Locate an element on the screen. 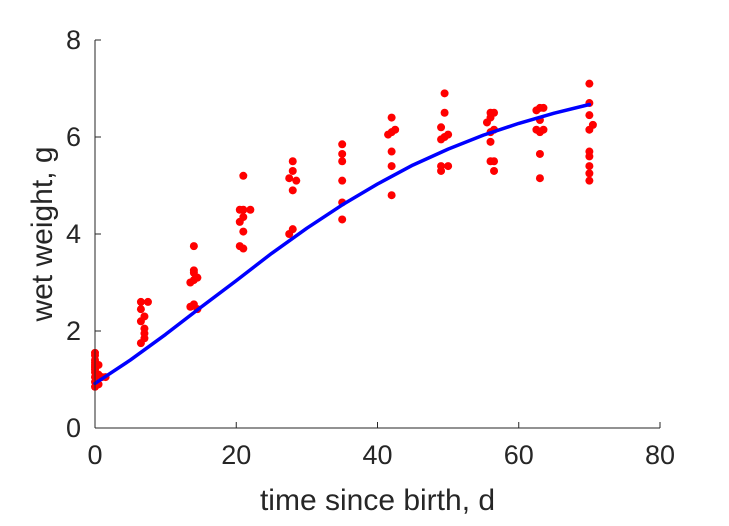  y-axis-label: wet weight, g is located at coordinates (42, 234).